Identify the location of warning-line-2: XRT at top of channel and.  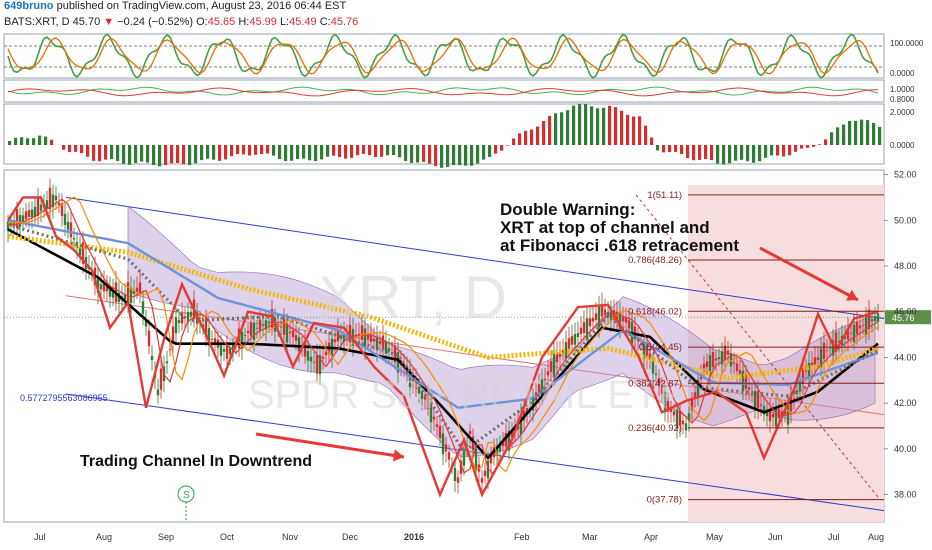
(605, 227).